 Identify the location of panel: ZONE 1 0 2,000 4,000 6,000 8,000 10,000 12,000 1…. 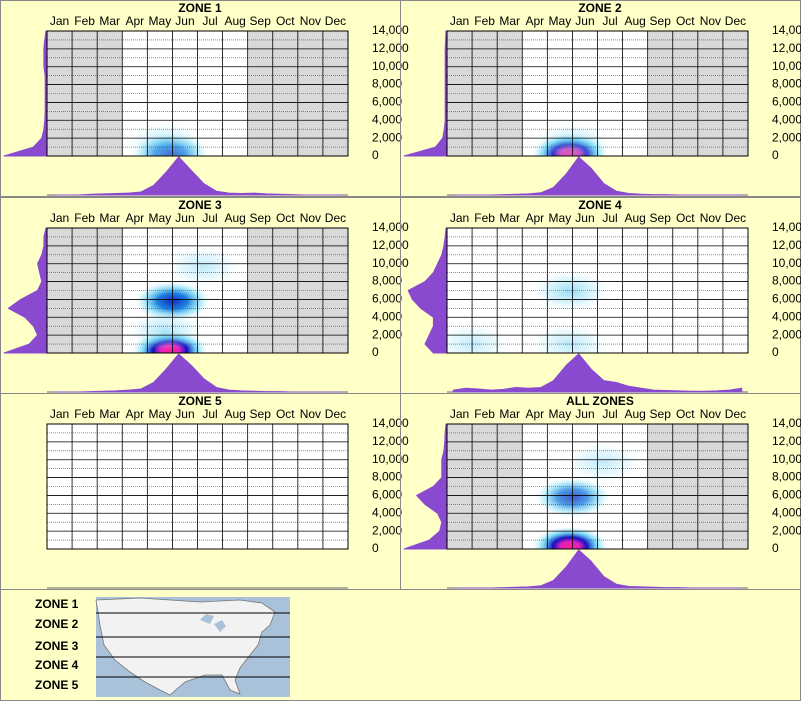
(204, 98).